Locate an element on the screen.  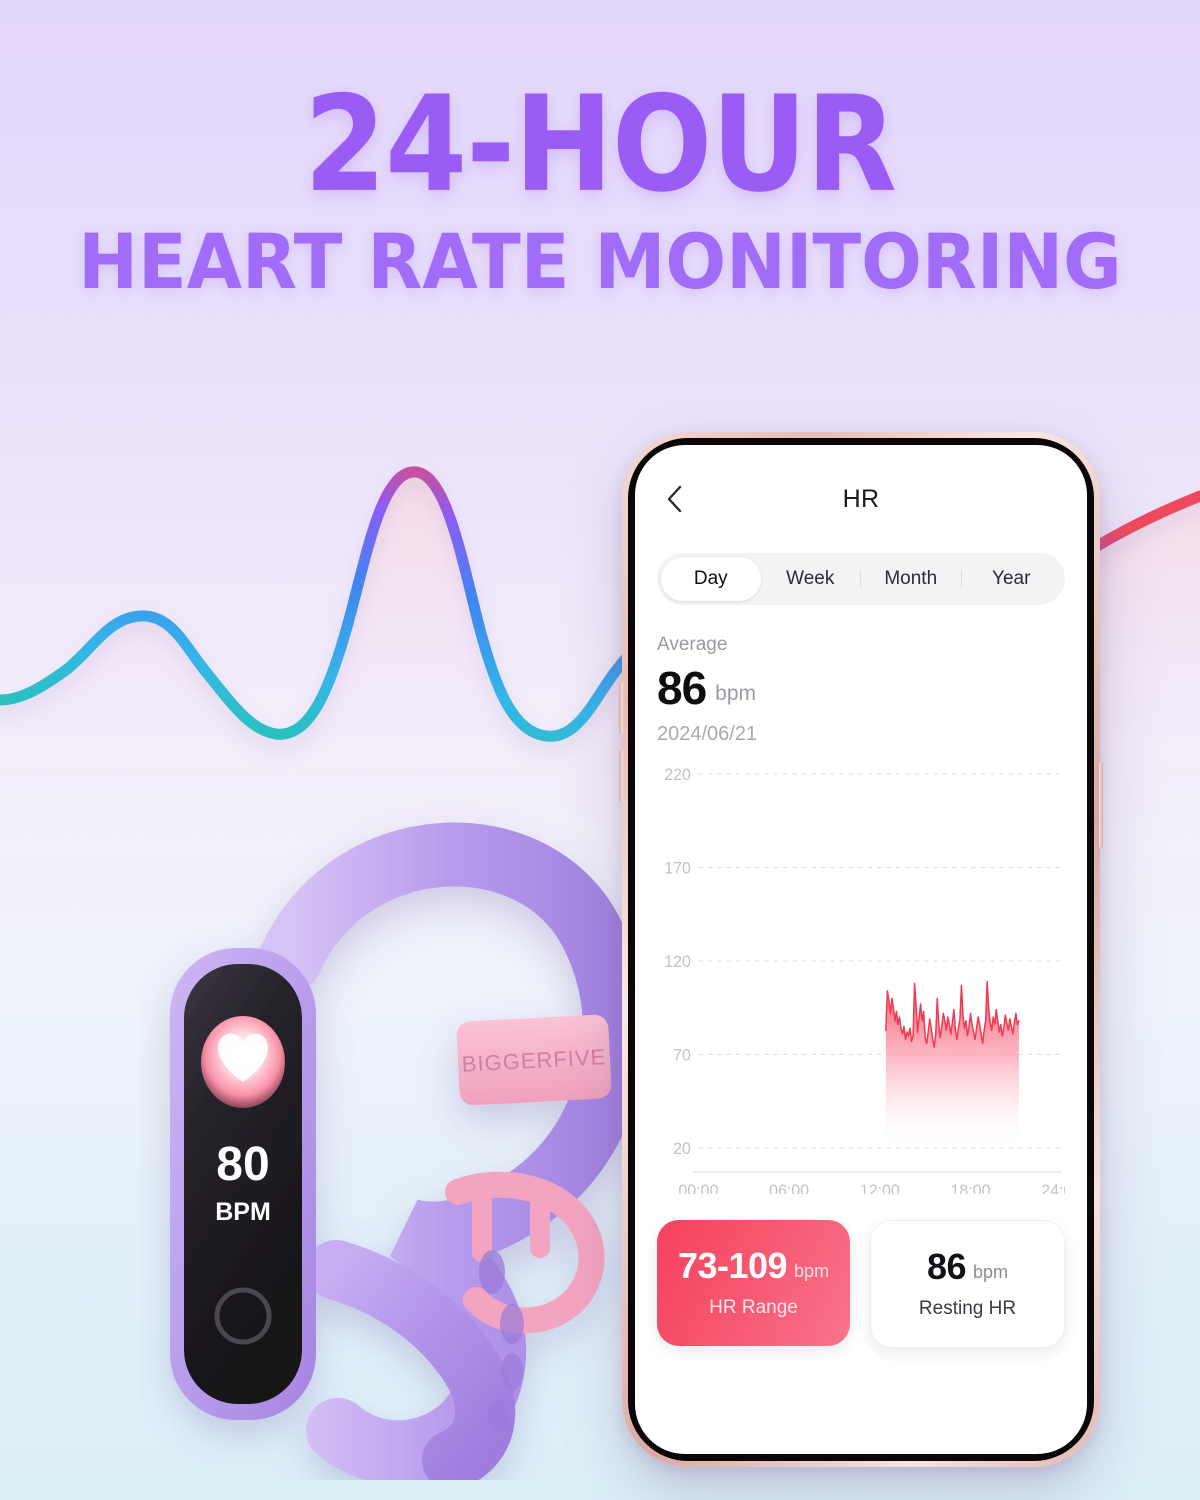
resting-hr-unit: bpm is located at coordinates (991, 1271).